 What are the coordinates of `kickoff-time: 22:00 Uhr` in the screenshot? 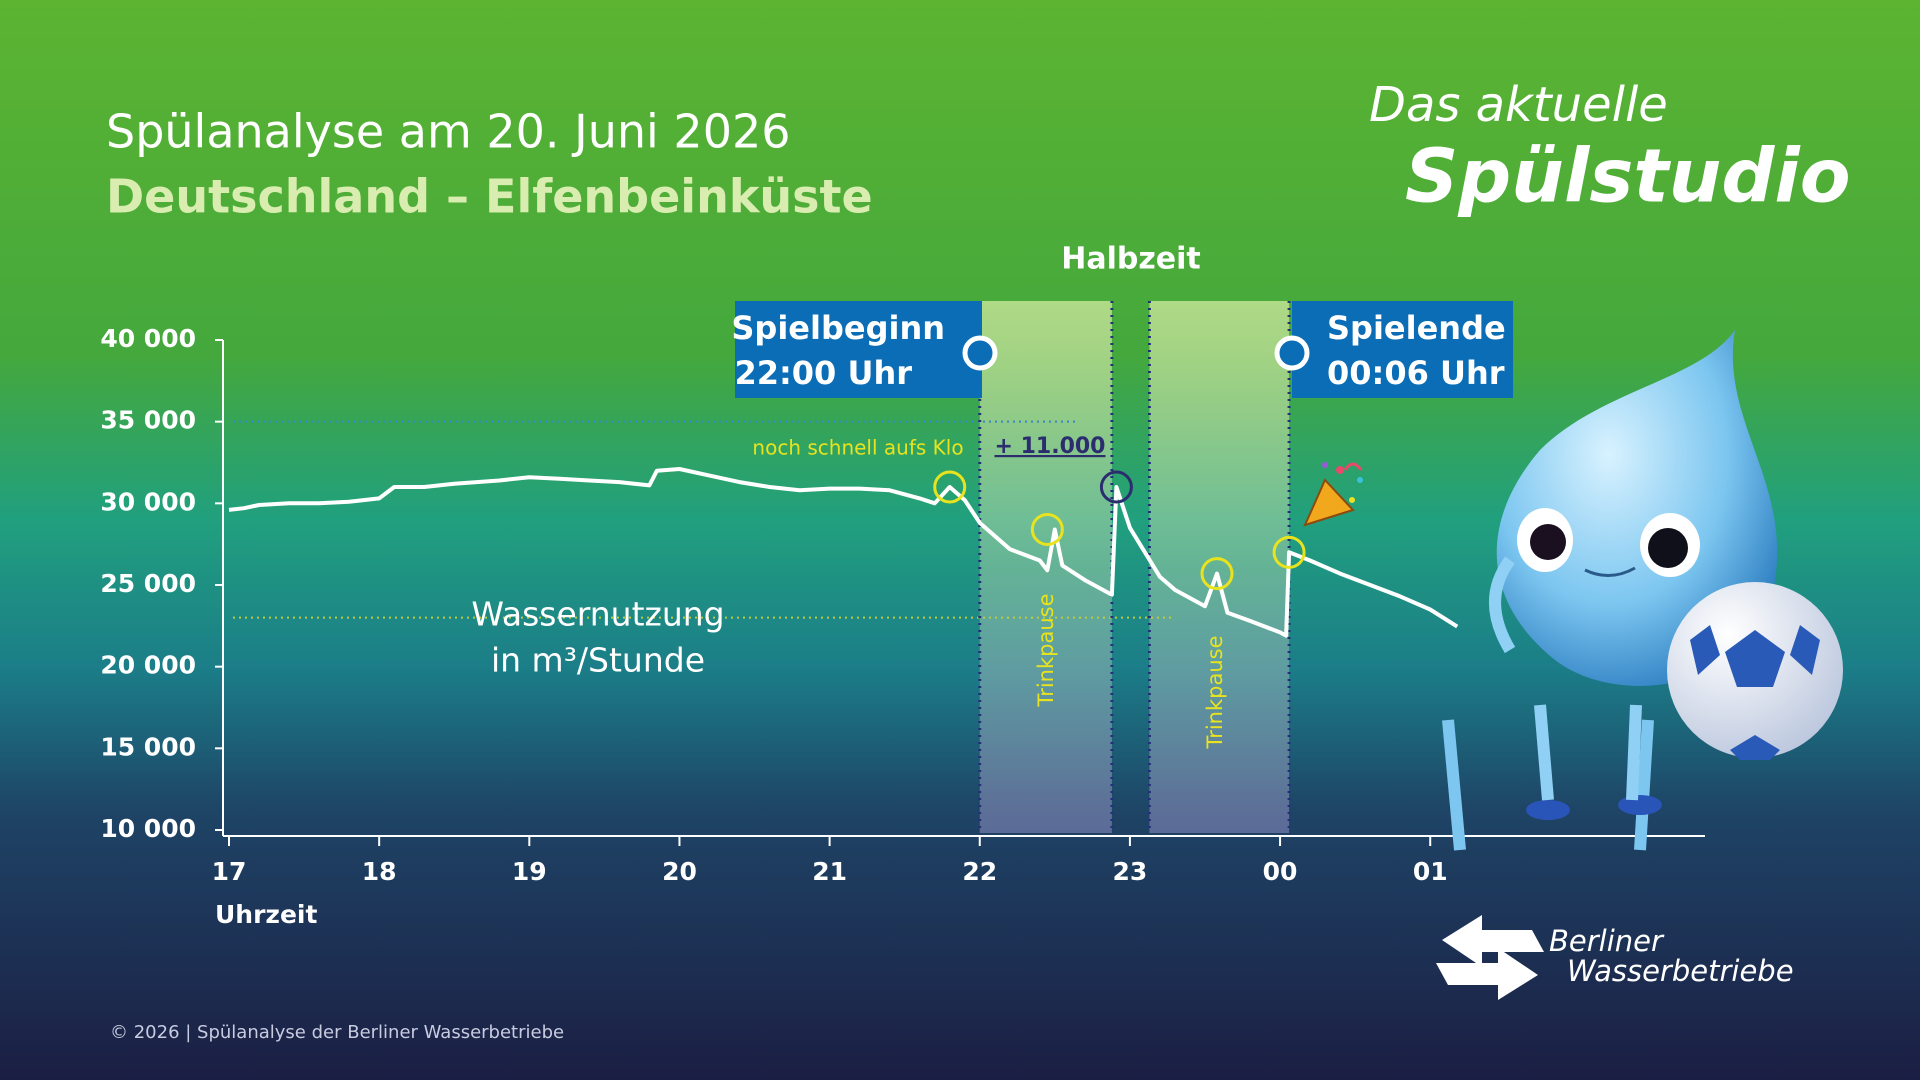 It's located at (823, 373).